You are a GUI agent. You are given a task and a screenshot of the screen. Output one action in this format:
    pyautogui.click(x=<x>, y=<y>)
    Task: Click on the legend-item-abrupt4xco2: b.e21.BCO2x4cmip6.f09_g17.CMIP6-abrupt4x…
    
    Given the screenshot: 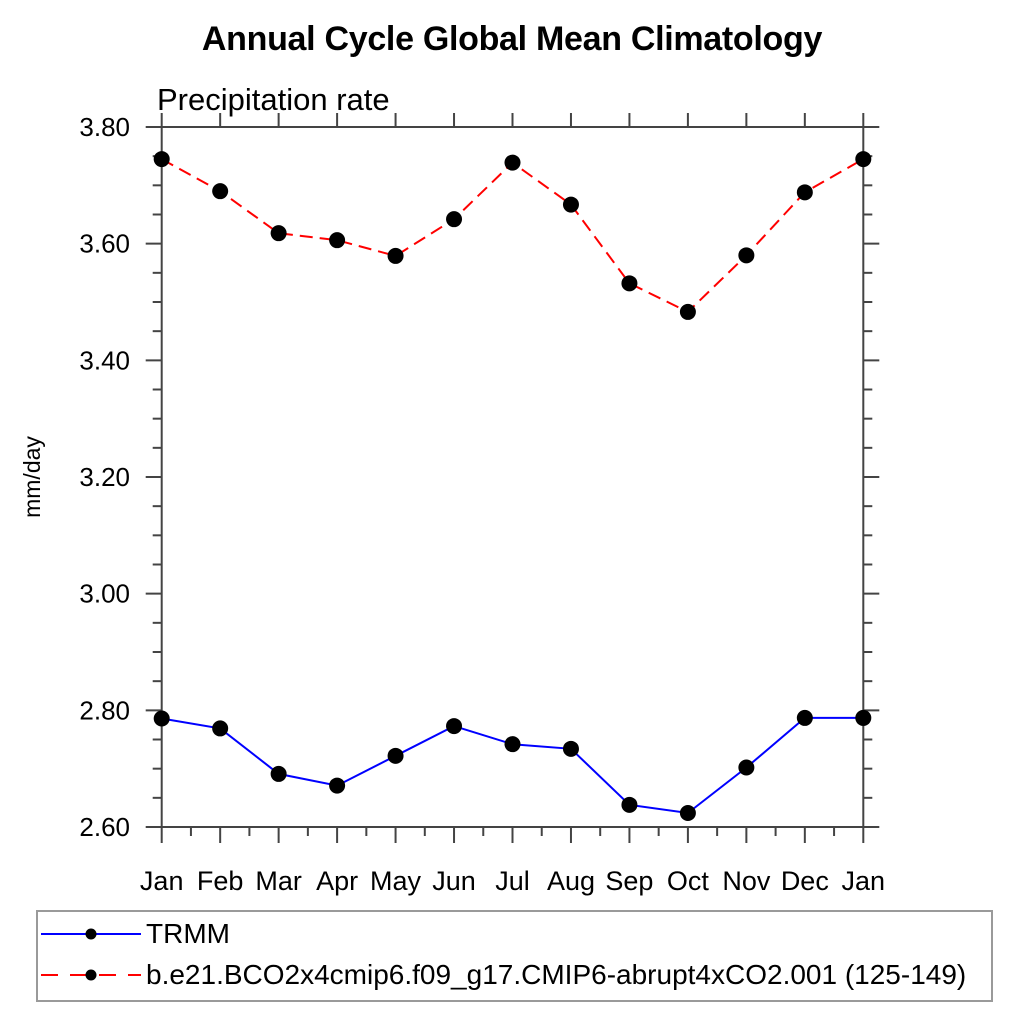 What is the action you would take?
    pyautogui.click(x=502, y=974)
    